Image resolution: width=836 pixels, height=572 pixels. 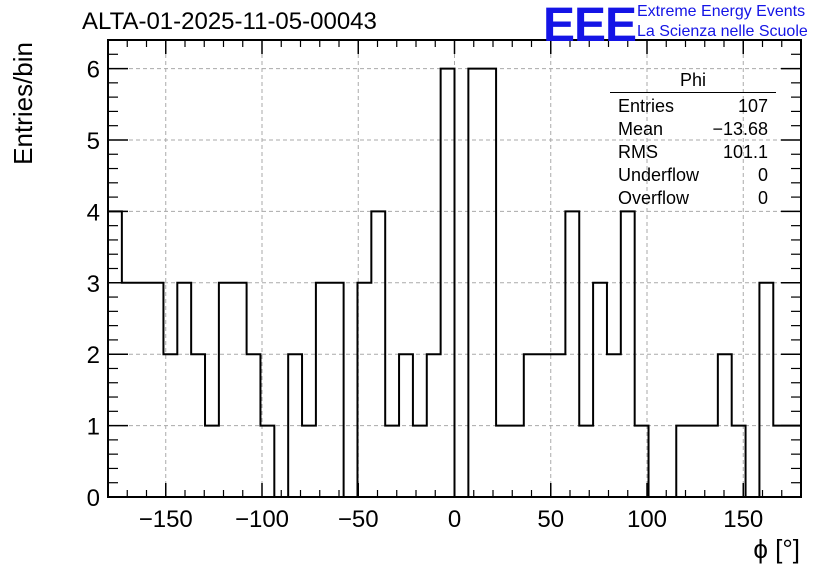 What do you see at coordinates (743, 519) in the screenshot?
I see `x-tick-label: 150` at bounding box center [743, 519].